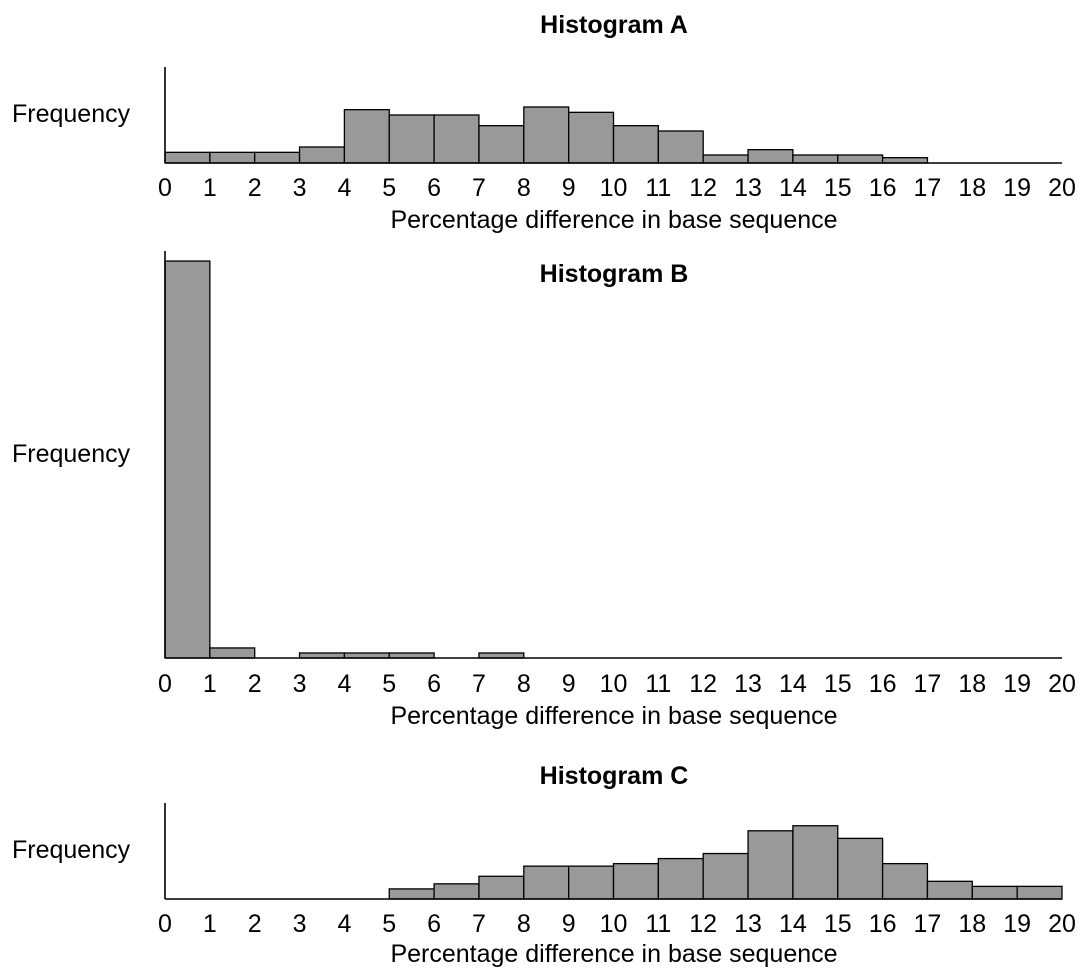 This screenshot has height=970, width=1090. Describe the element at coordinates (838, 924) in the screenshot. I see `histogram-c-tick-label: 15` at that location.